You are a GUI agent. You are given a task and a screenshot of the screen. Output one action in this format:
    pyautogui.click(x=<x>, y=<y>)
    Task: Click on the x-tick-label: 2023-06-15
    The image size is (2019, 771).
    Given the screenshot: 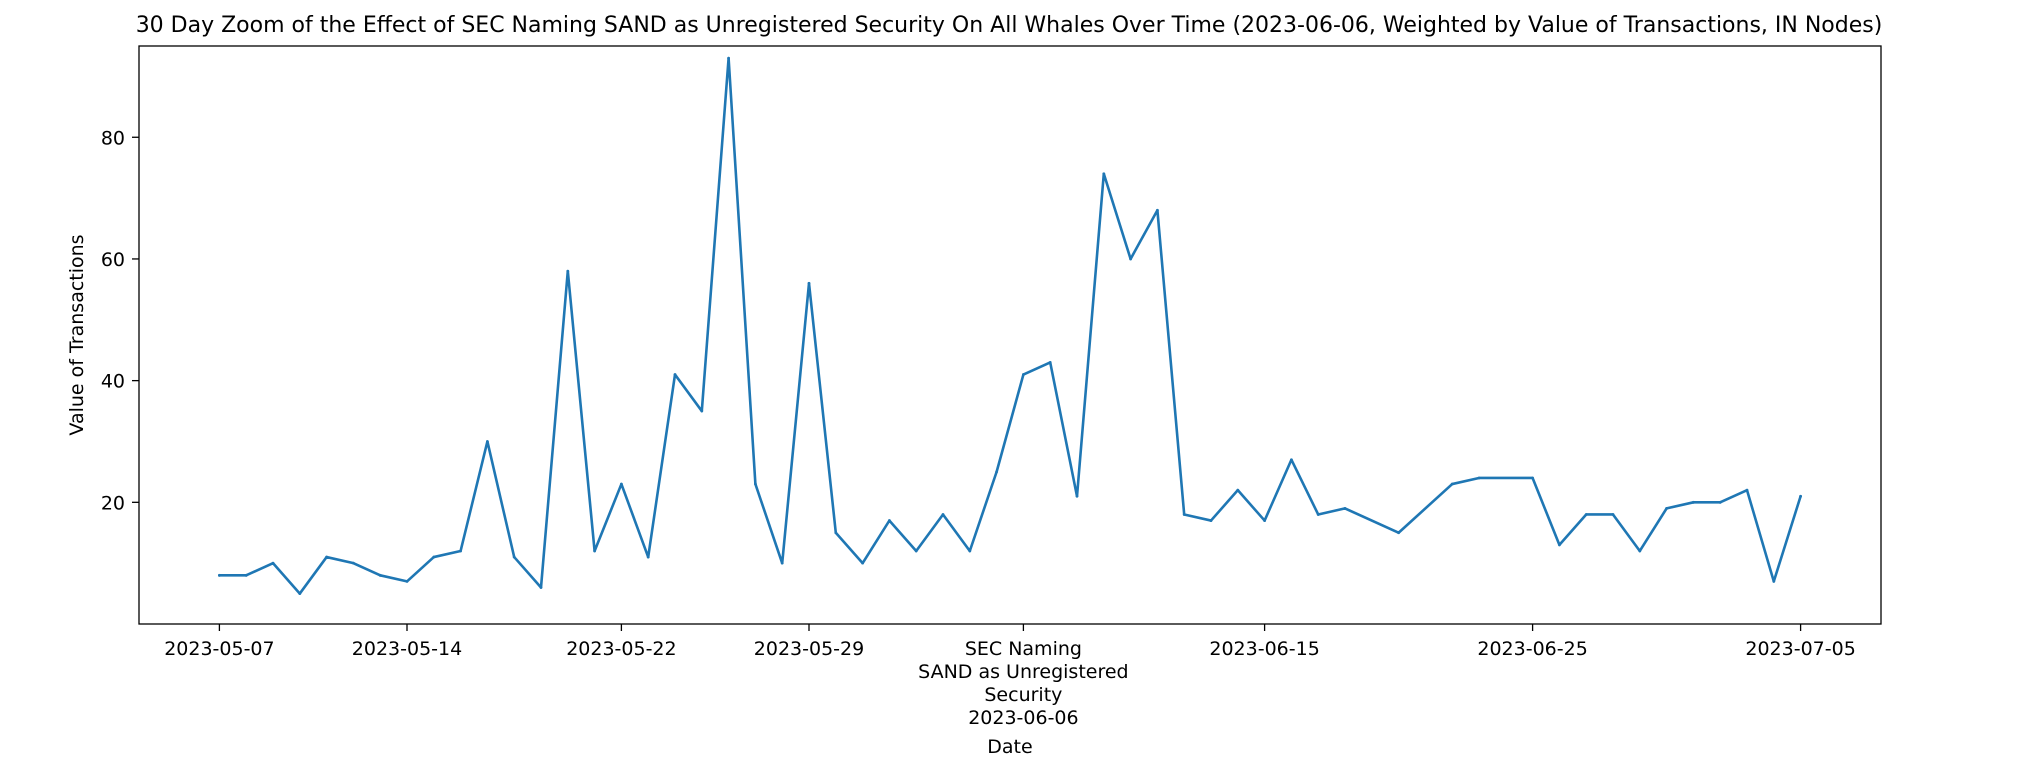 What is the action you would take?
    pyautogui.click(x=1264, y=649)
    